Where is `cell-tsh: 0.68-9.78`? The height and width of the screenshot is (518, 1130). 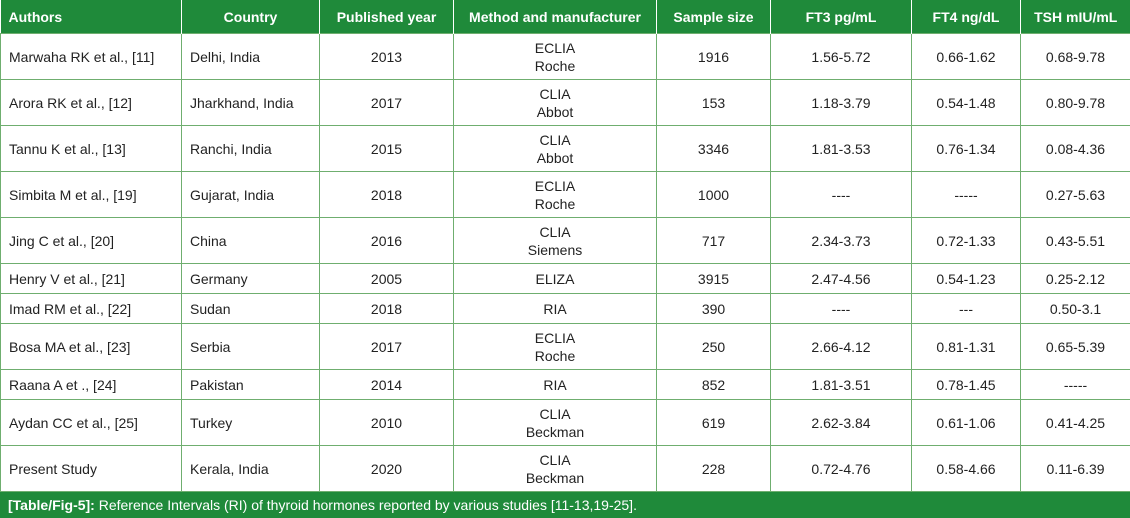
cell-tsh: 0.68-9.78 is located at coordinates (1075, 57).